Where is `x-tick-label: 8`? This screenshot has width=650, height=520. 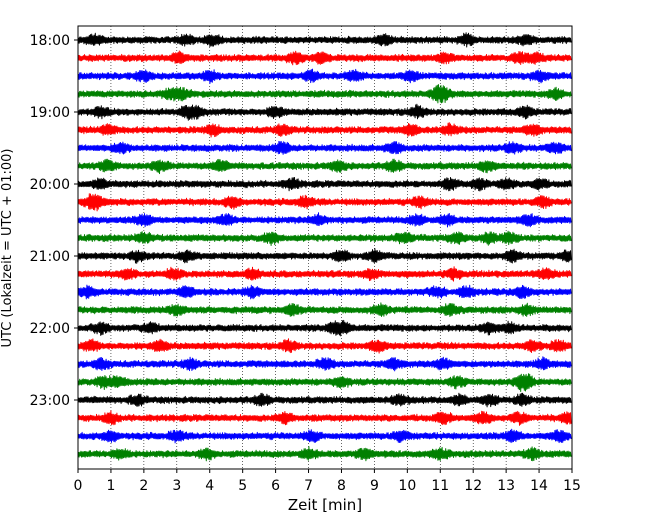
x-tick-label: 8 is located at coordinates (341, 486).